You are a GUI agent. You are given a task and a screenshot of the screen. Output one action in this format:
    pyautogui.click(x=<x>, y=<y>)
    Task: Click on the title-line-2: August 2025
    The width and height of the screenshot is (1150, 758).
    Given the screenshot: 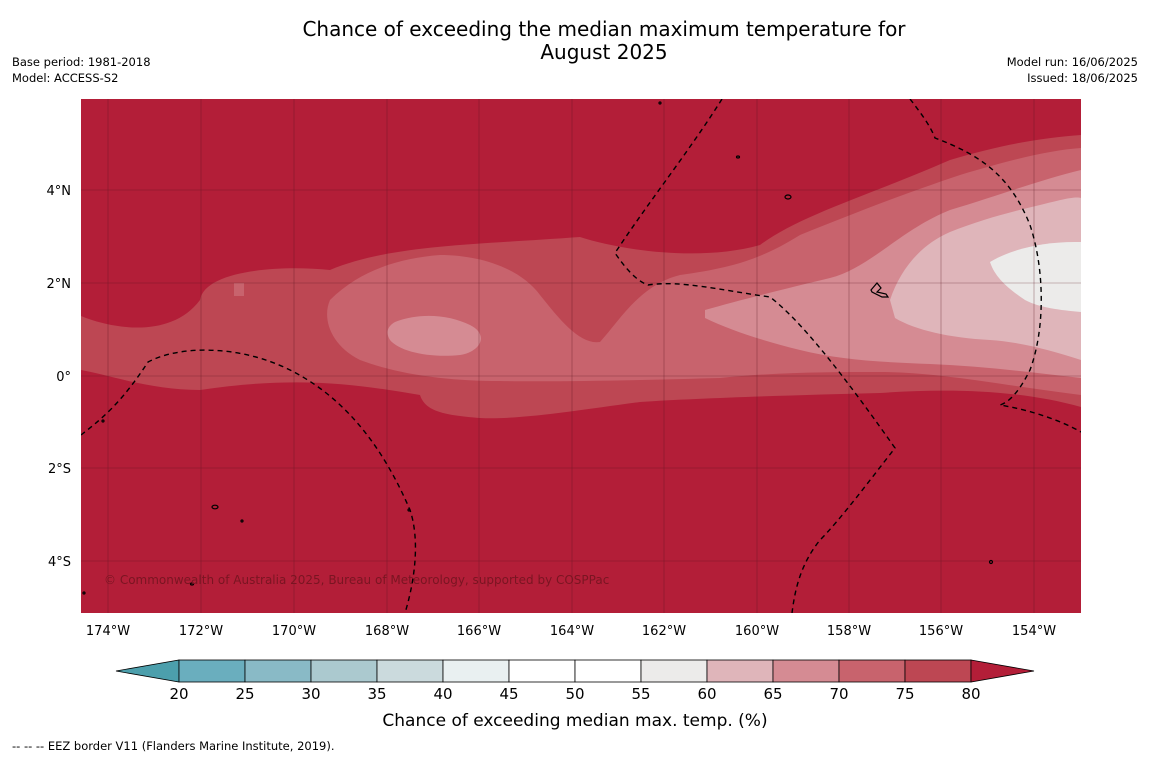 What is the action you would take?
    pyautogui.click(x=604, y=52)
    